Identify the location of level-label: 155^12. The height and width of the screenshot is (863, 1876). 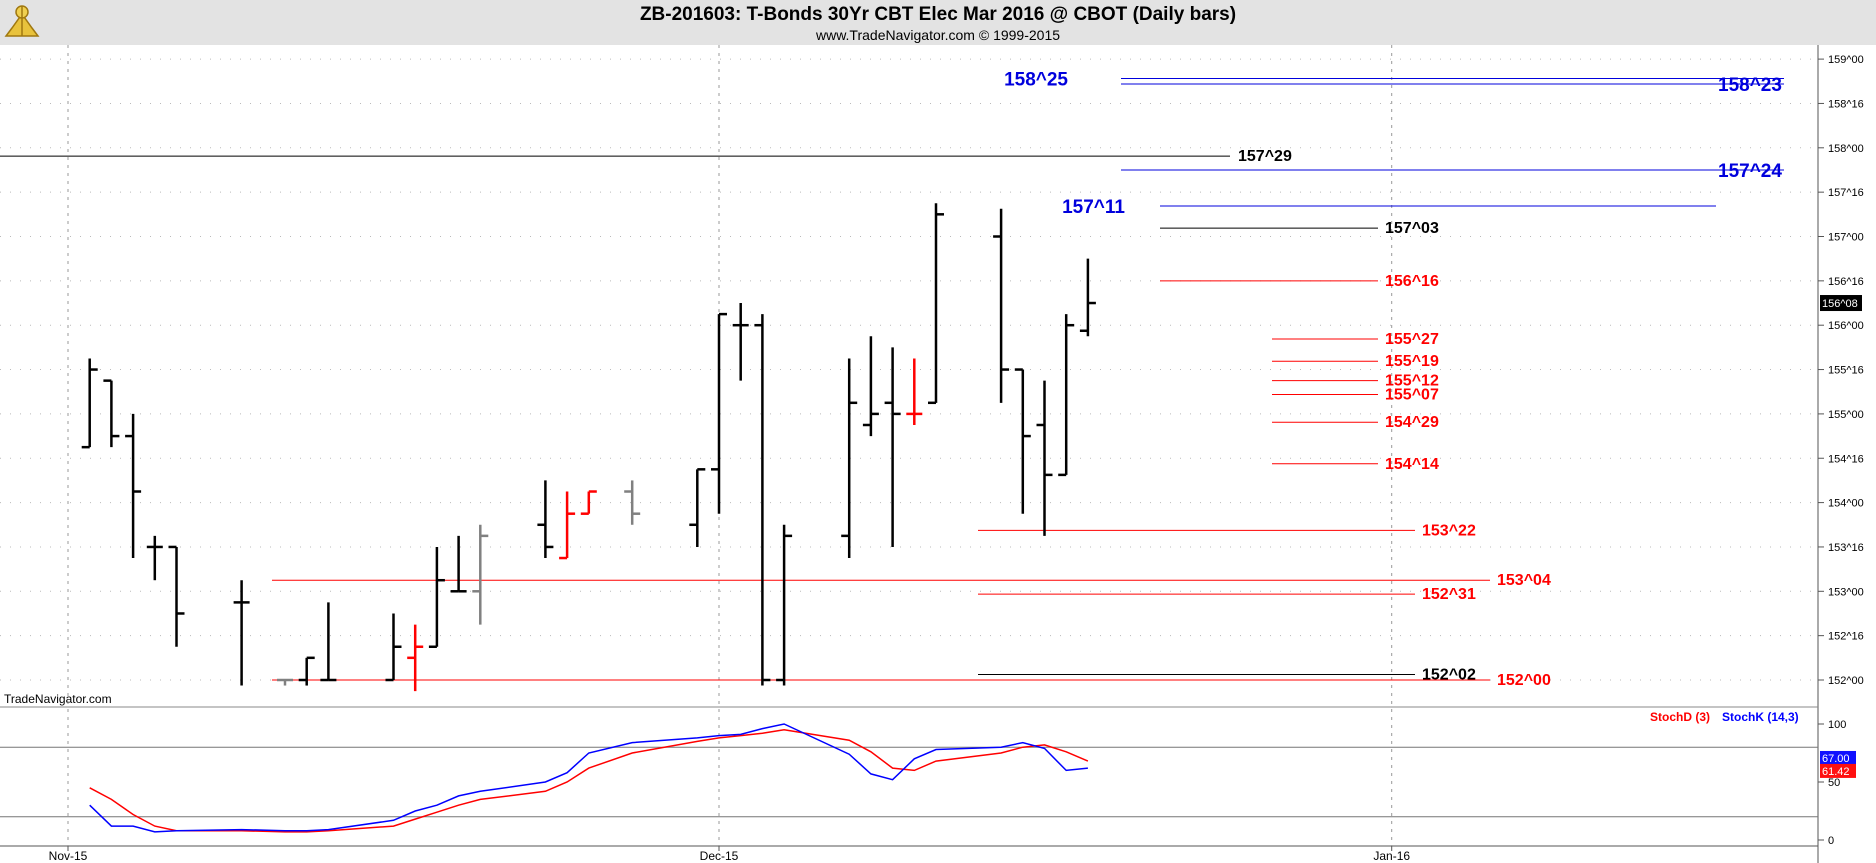
(1412, 381).